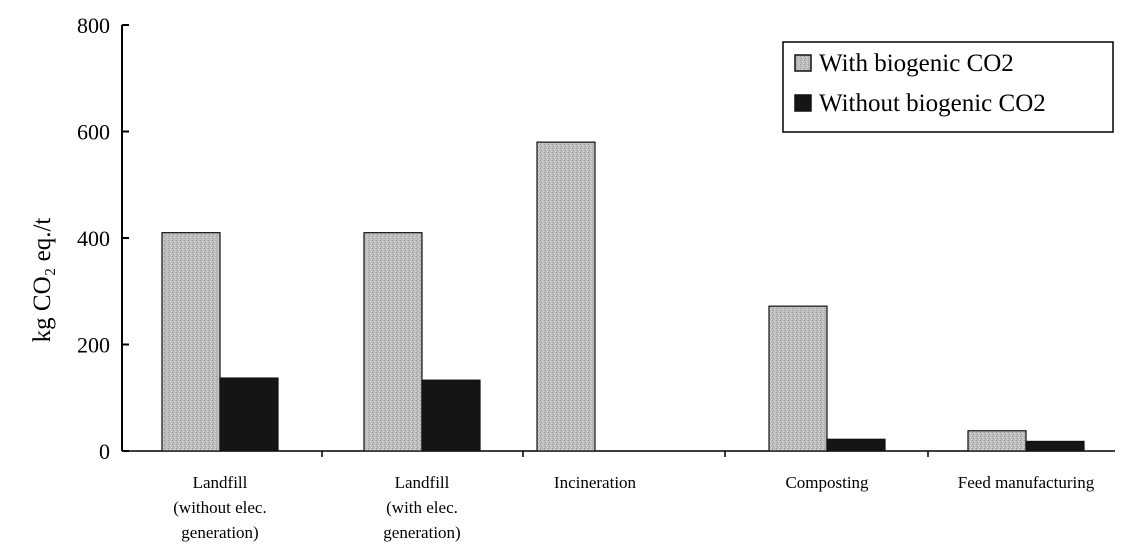 The width and height of the screenshot is (1124, 553). What do you see at coordinates (1026, 482) in the screenshot?
I see `x-category-label: Feed manufacturing` at bounding box center [1026, 482].